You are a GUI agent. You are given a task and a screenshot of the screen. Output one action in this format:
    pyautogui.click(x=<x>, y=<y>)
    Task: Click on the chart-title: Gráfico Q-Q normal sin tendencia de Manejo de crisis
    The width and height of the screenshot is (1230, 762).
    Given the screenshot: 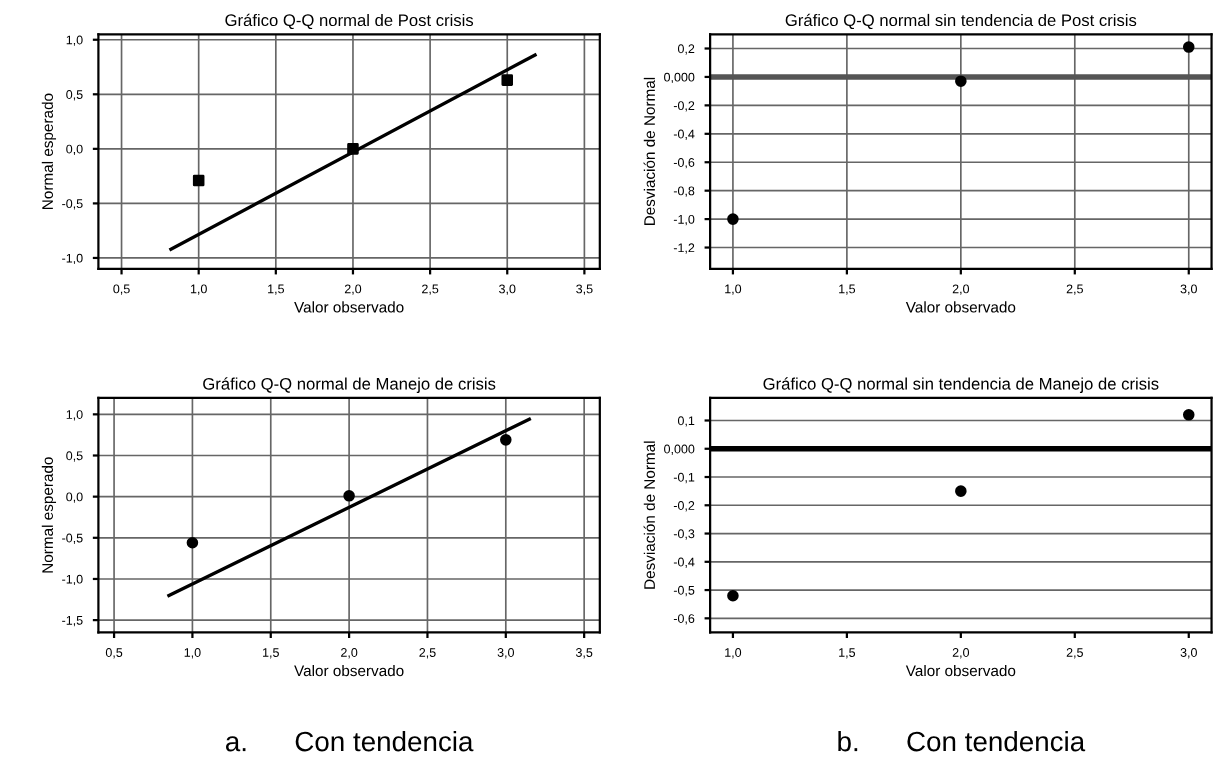 What is the action you would take?
    pyautogui.click(x=961, y=385)
    